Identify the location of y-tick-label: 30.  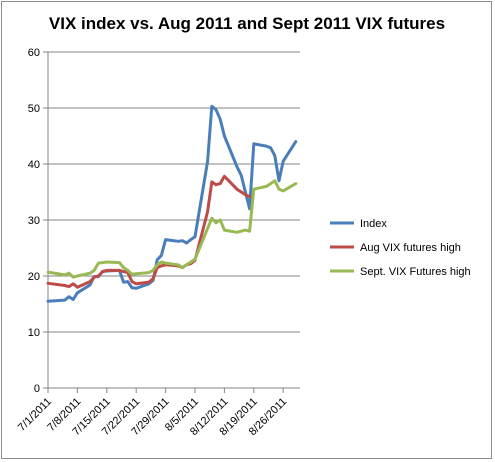
(34, 221).